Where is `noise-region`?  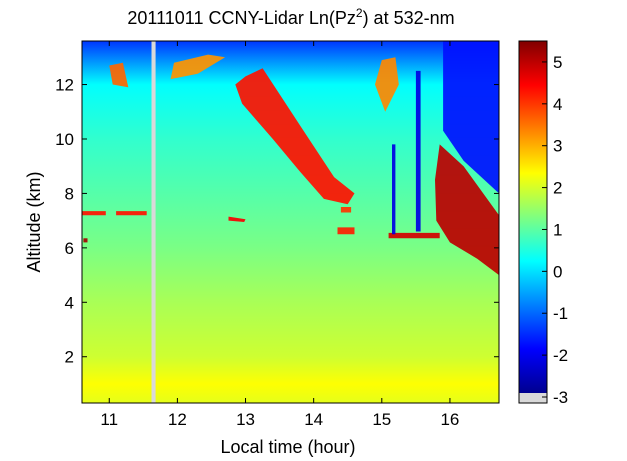 noise-region is located at coordinates (471, 117).